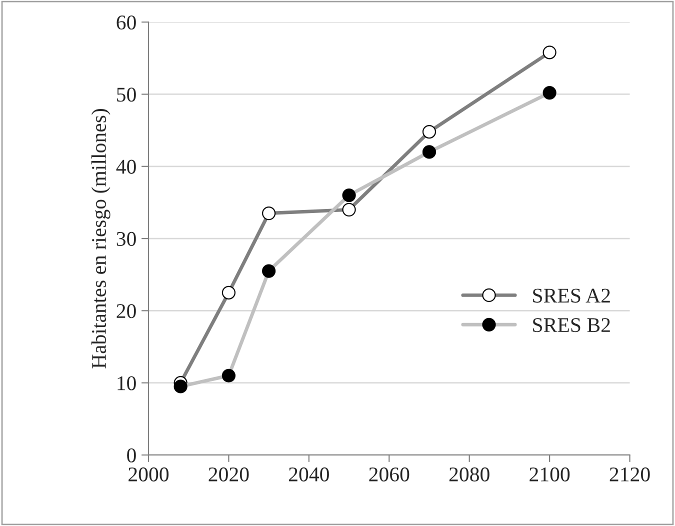 This screenshot has width=675, height=526. I want to click on y-tick-label: 10, so click(127, 383).